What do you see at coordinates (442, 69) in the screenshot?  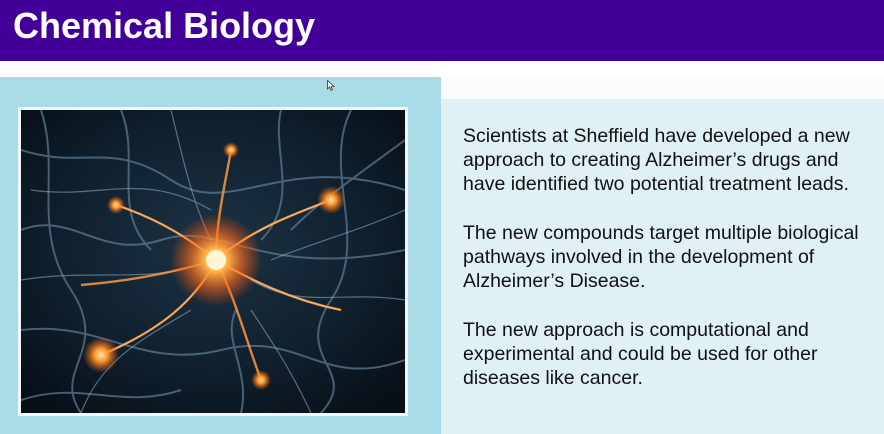 I see `header-gap` at bounding box center [442, 69].